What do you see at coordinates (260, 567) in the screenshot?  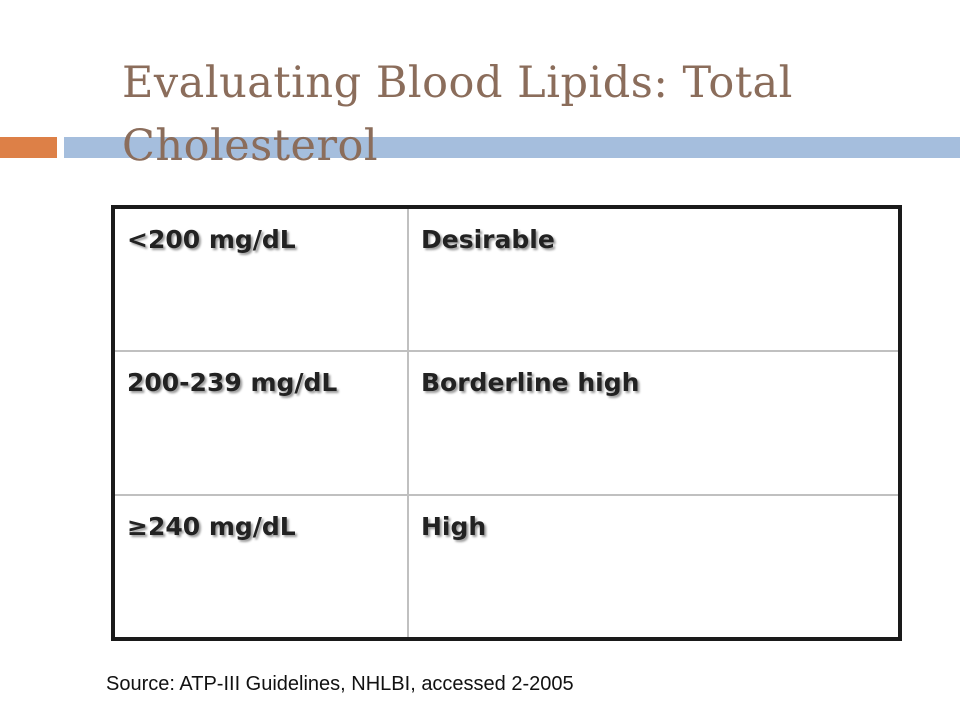 I see `cholesterol-range-cell: ≥240 mg/dL` at bounding box center [260, 567].